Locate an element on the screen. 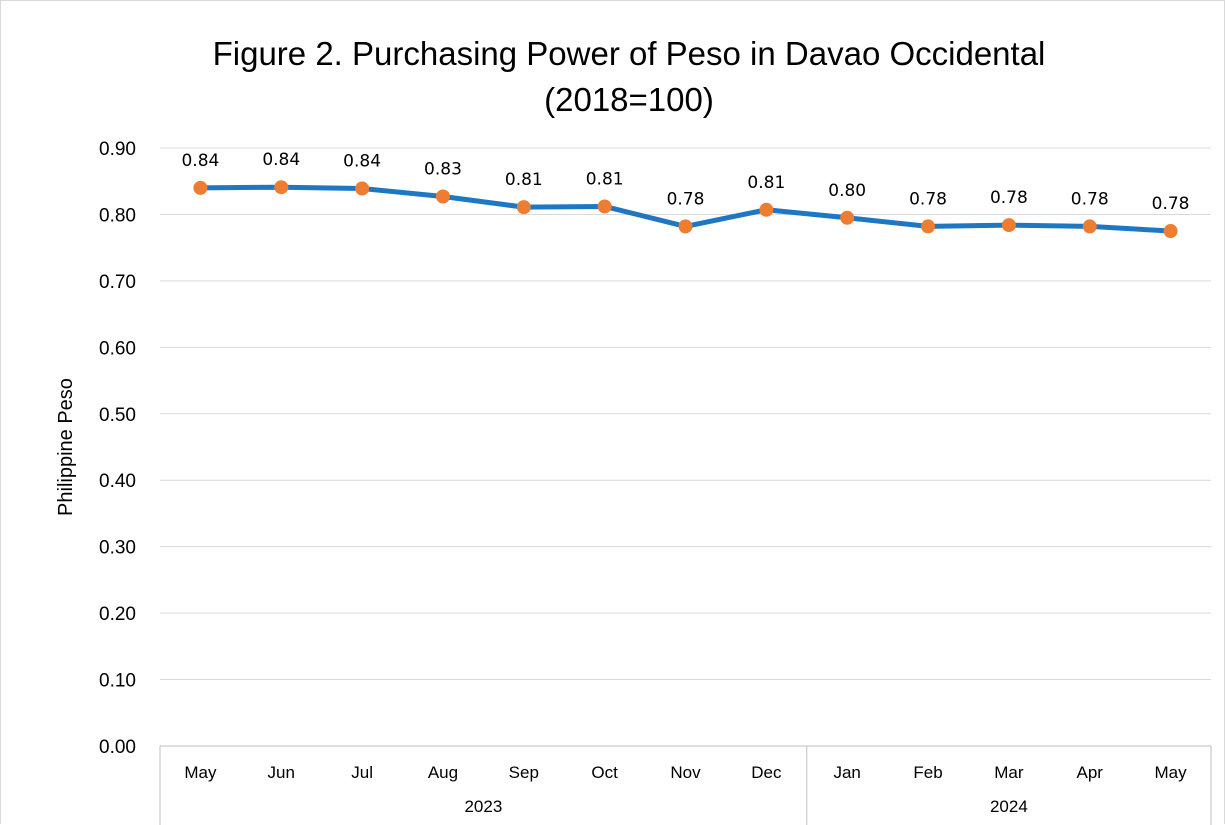  x-tick-label: Jan is located at coordinates (846, 772).